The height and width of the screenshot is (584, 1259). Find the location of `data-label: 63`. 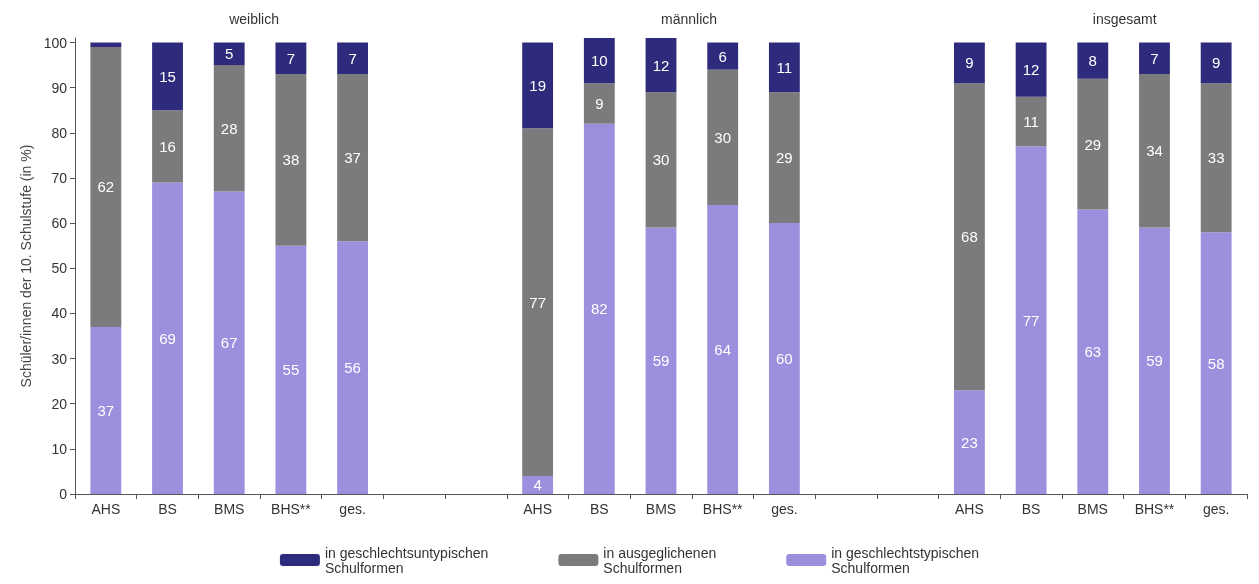

data-label: 63 is located at coordinates (1093, 352).